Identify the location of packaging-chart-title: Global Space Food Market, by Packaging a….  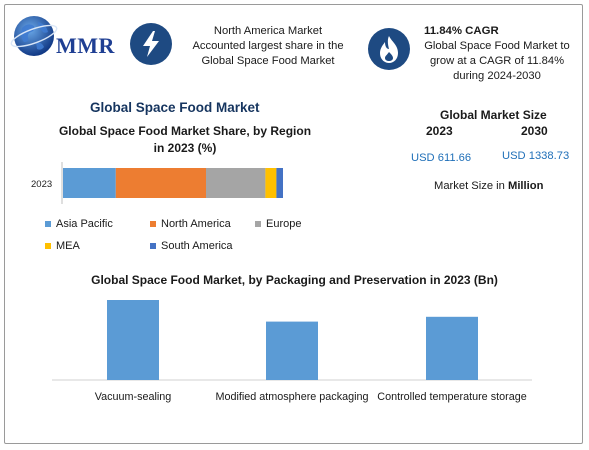
(294, 280).